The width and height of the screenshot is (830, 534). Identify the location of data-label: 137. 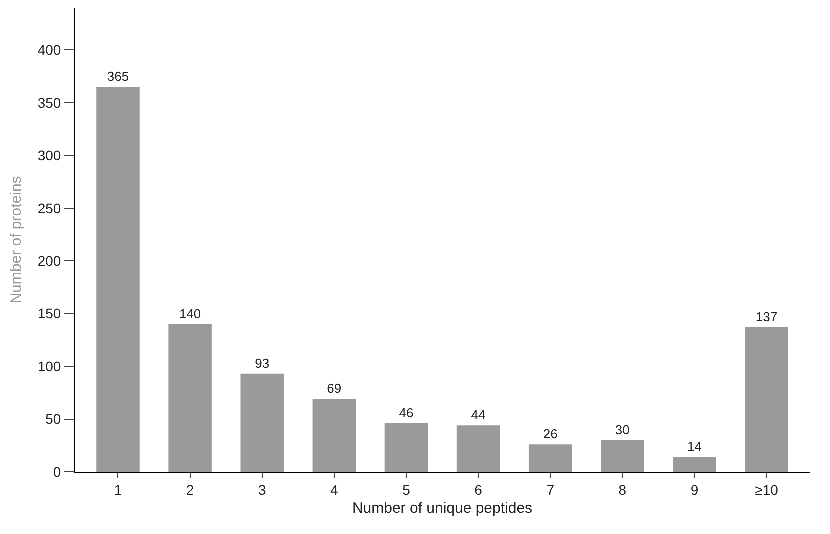
(767, 317).